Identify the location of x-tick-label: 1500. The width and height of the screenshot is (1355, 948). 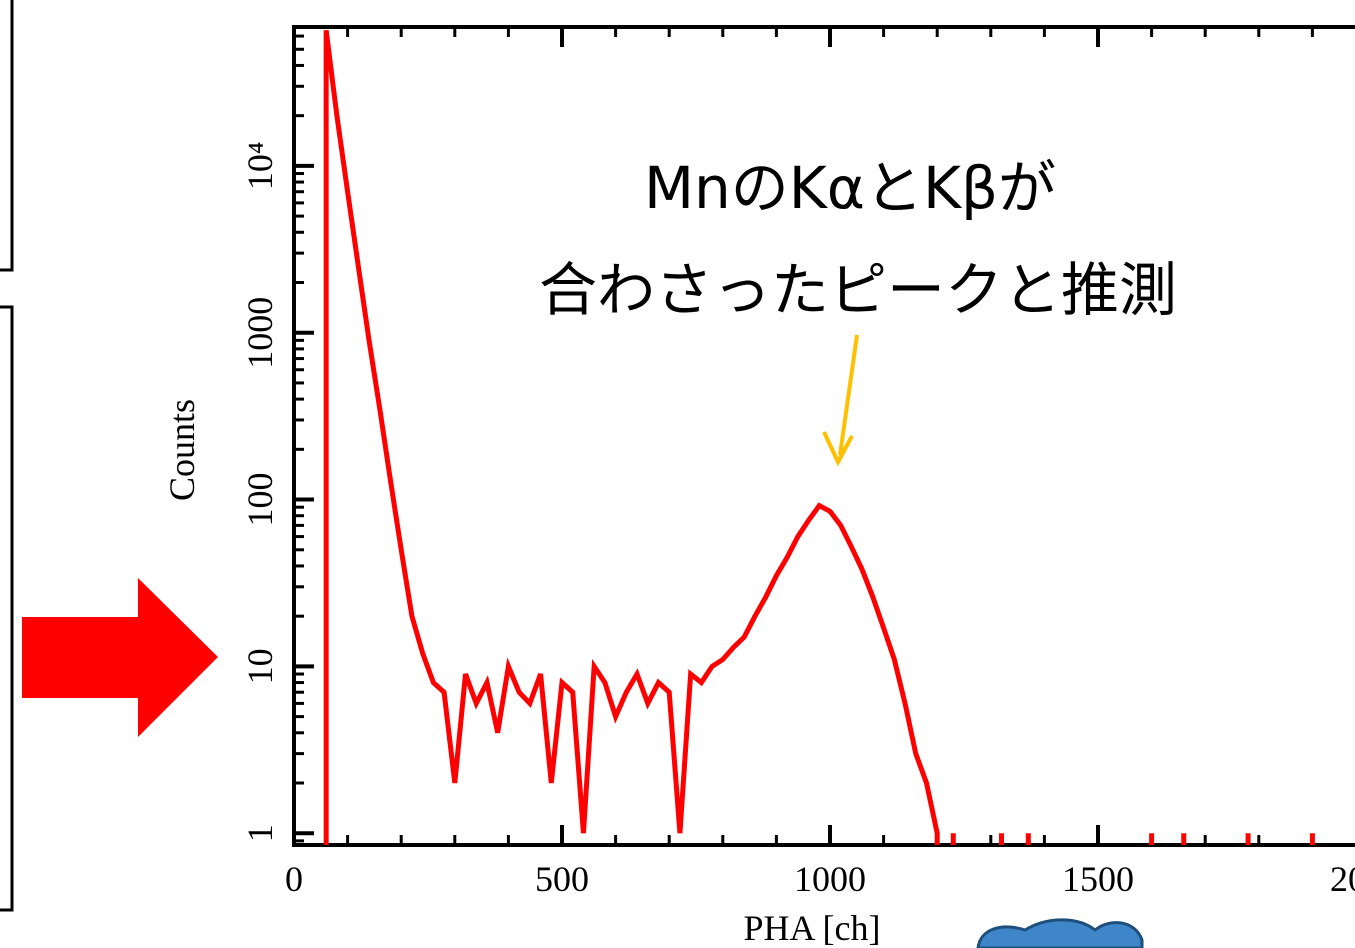
(1098, 879).